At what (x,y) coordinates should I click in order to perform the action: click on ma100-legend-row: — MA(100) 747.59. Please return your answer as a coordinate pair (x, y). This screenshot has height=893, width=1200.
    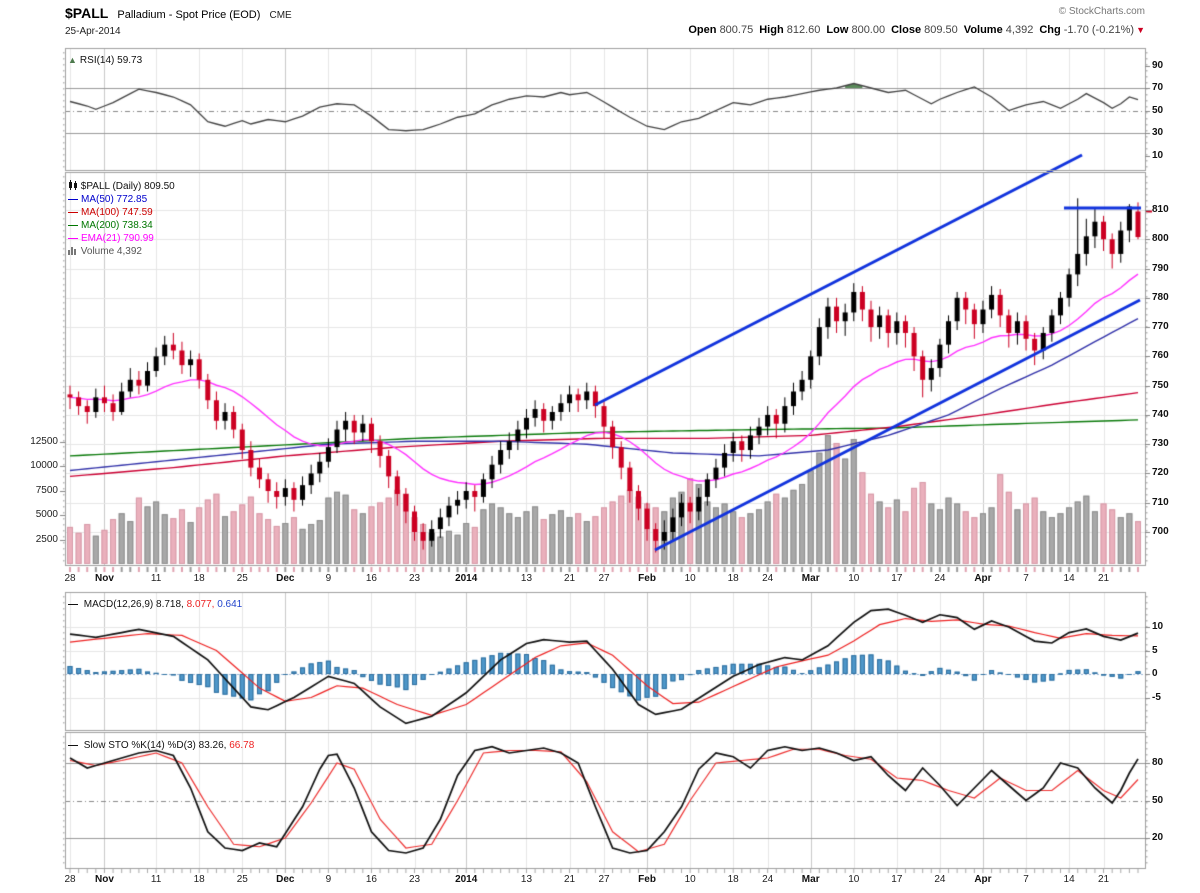
    Looking at the image, I should click on (110, 212).